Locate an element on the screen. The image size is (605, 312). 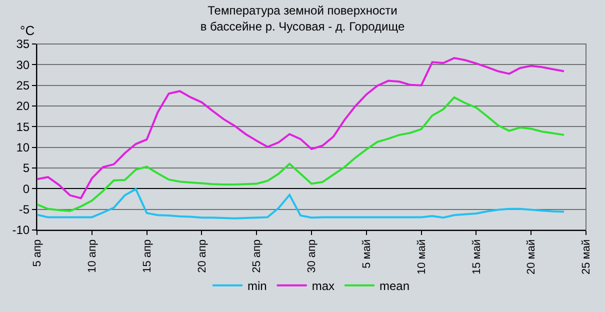
x-tick-label: 5 май is located at coordinates (366, 253).